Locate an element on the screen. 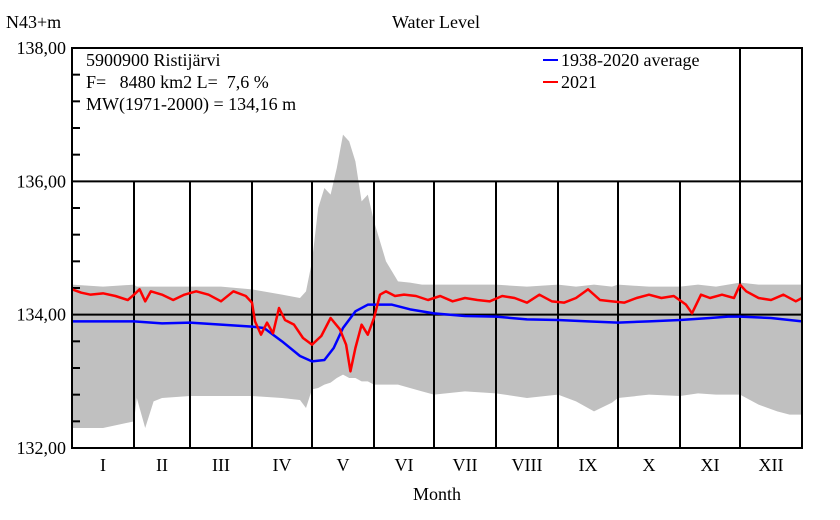 Image resolution: width=840 pixels, height=520 pixels. x-axis-label: Month is located at coordinates (437, 494).